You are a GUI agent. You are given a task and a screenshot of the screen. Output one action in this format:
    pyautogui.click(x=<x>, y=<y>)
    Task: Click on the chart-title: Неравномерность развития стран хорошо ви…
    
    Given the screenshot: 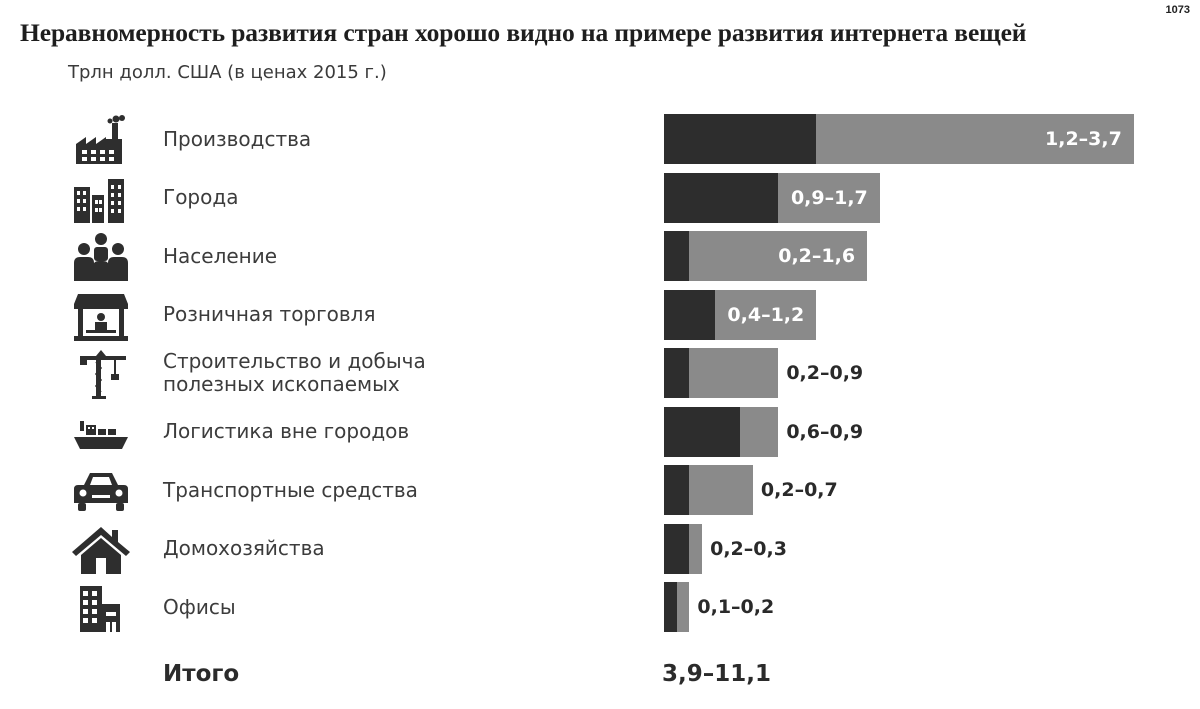 What is the action you would take?
    pyautogui.click(x=523, y=32)
    